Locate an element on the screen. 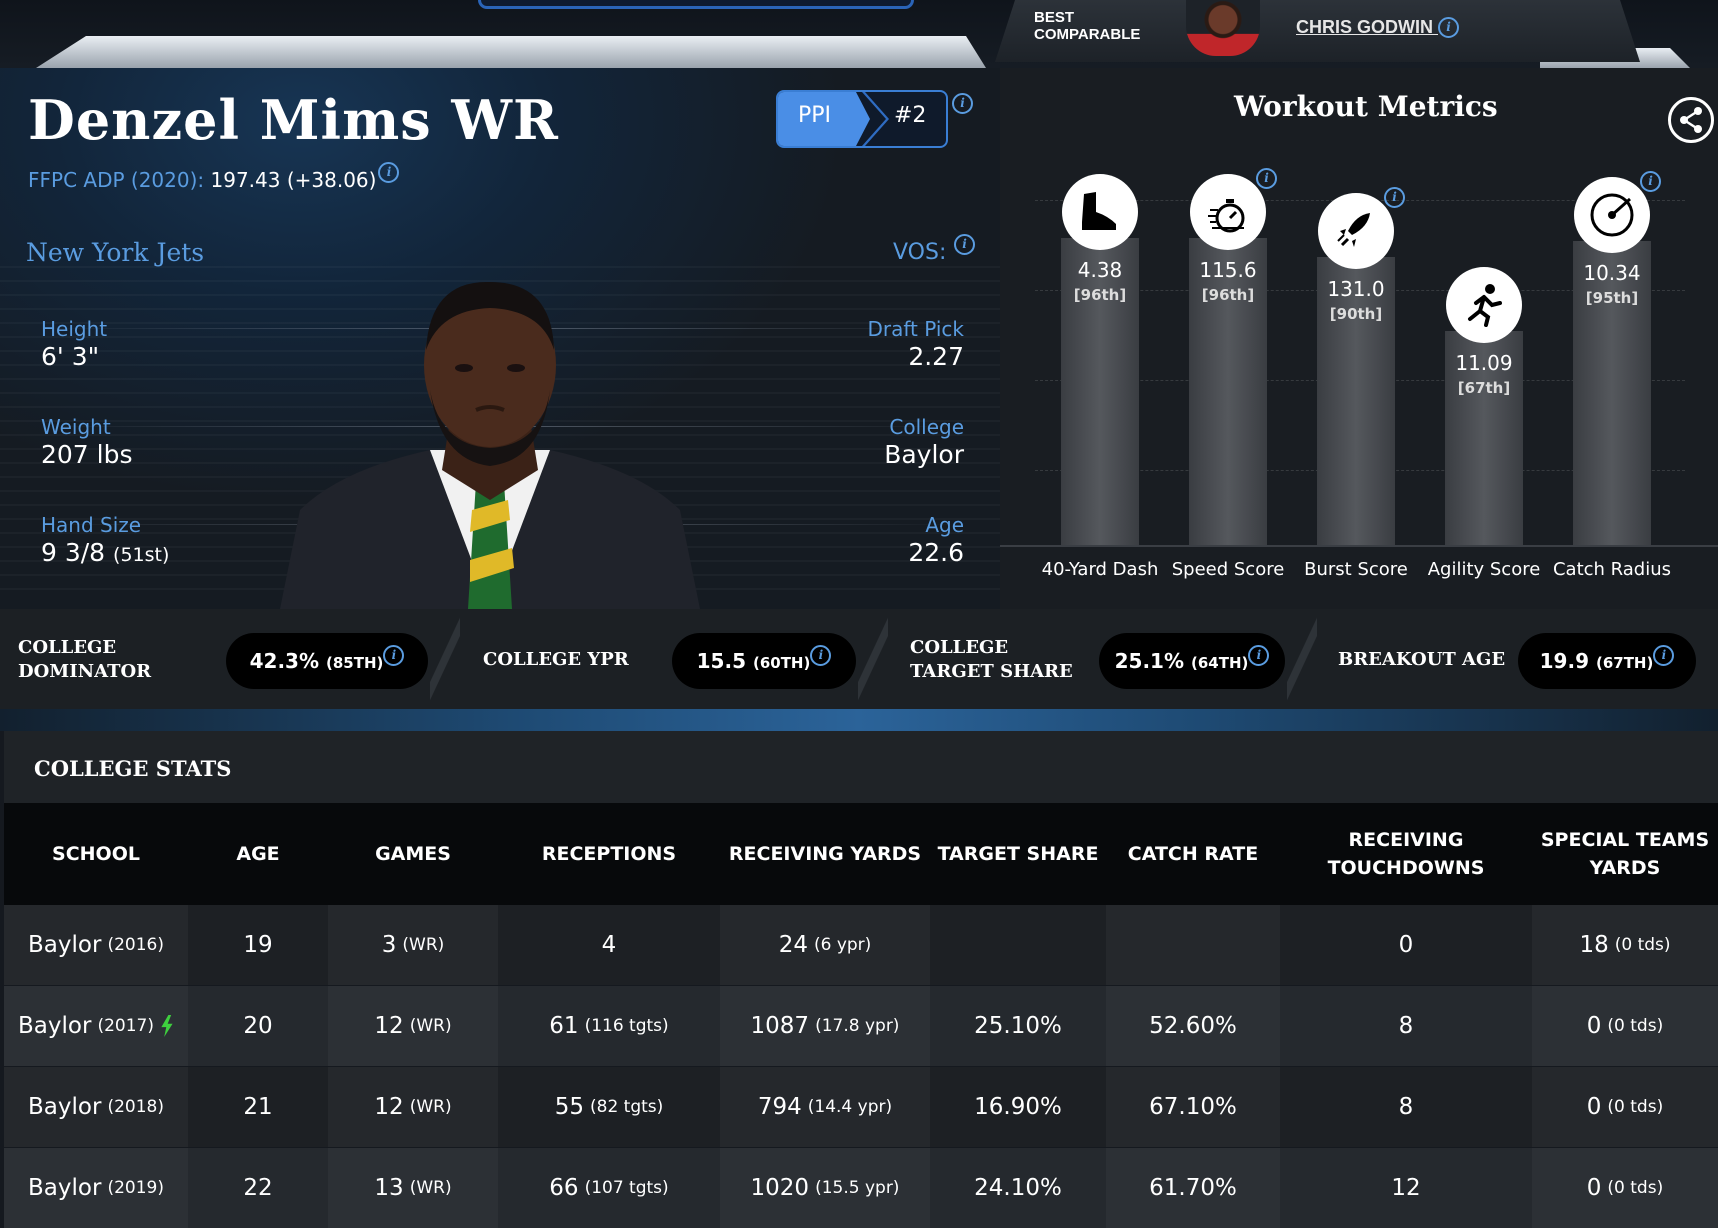  column-header: SCHOOL is located at coordinates (96, 854).